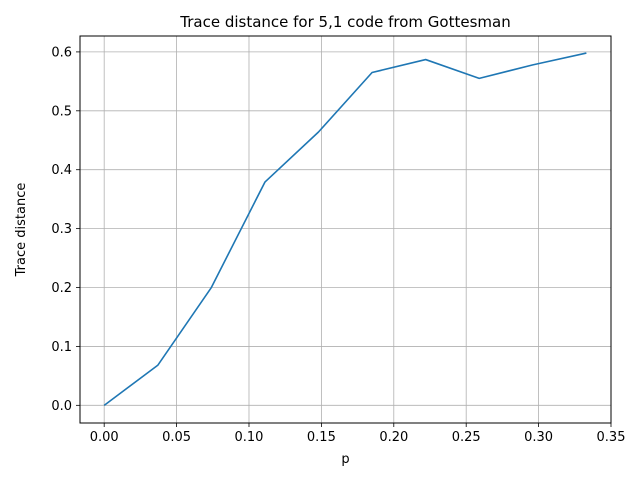  I want to click on x-tick-label: 0.05, so click(176, 437).